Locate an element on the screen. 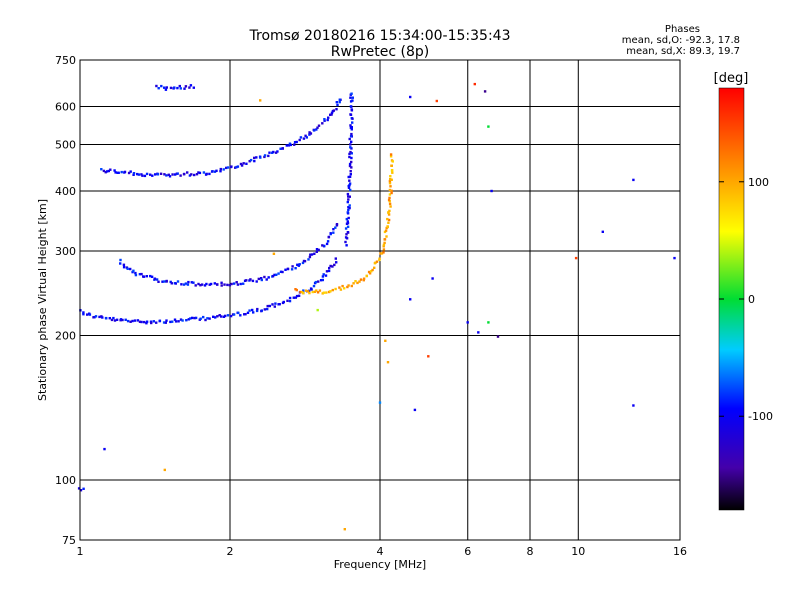 Image resolution: width=800 pixels, height=600 pixels. colorbar-tick-label: -100 is located at coordinates (760, 416).